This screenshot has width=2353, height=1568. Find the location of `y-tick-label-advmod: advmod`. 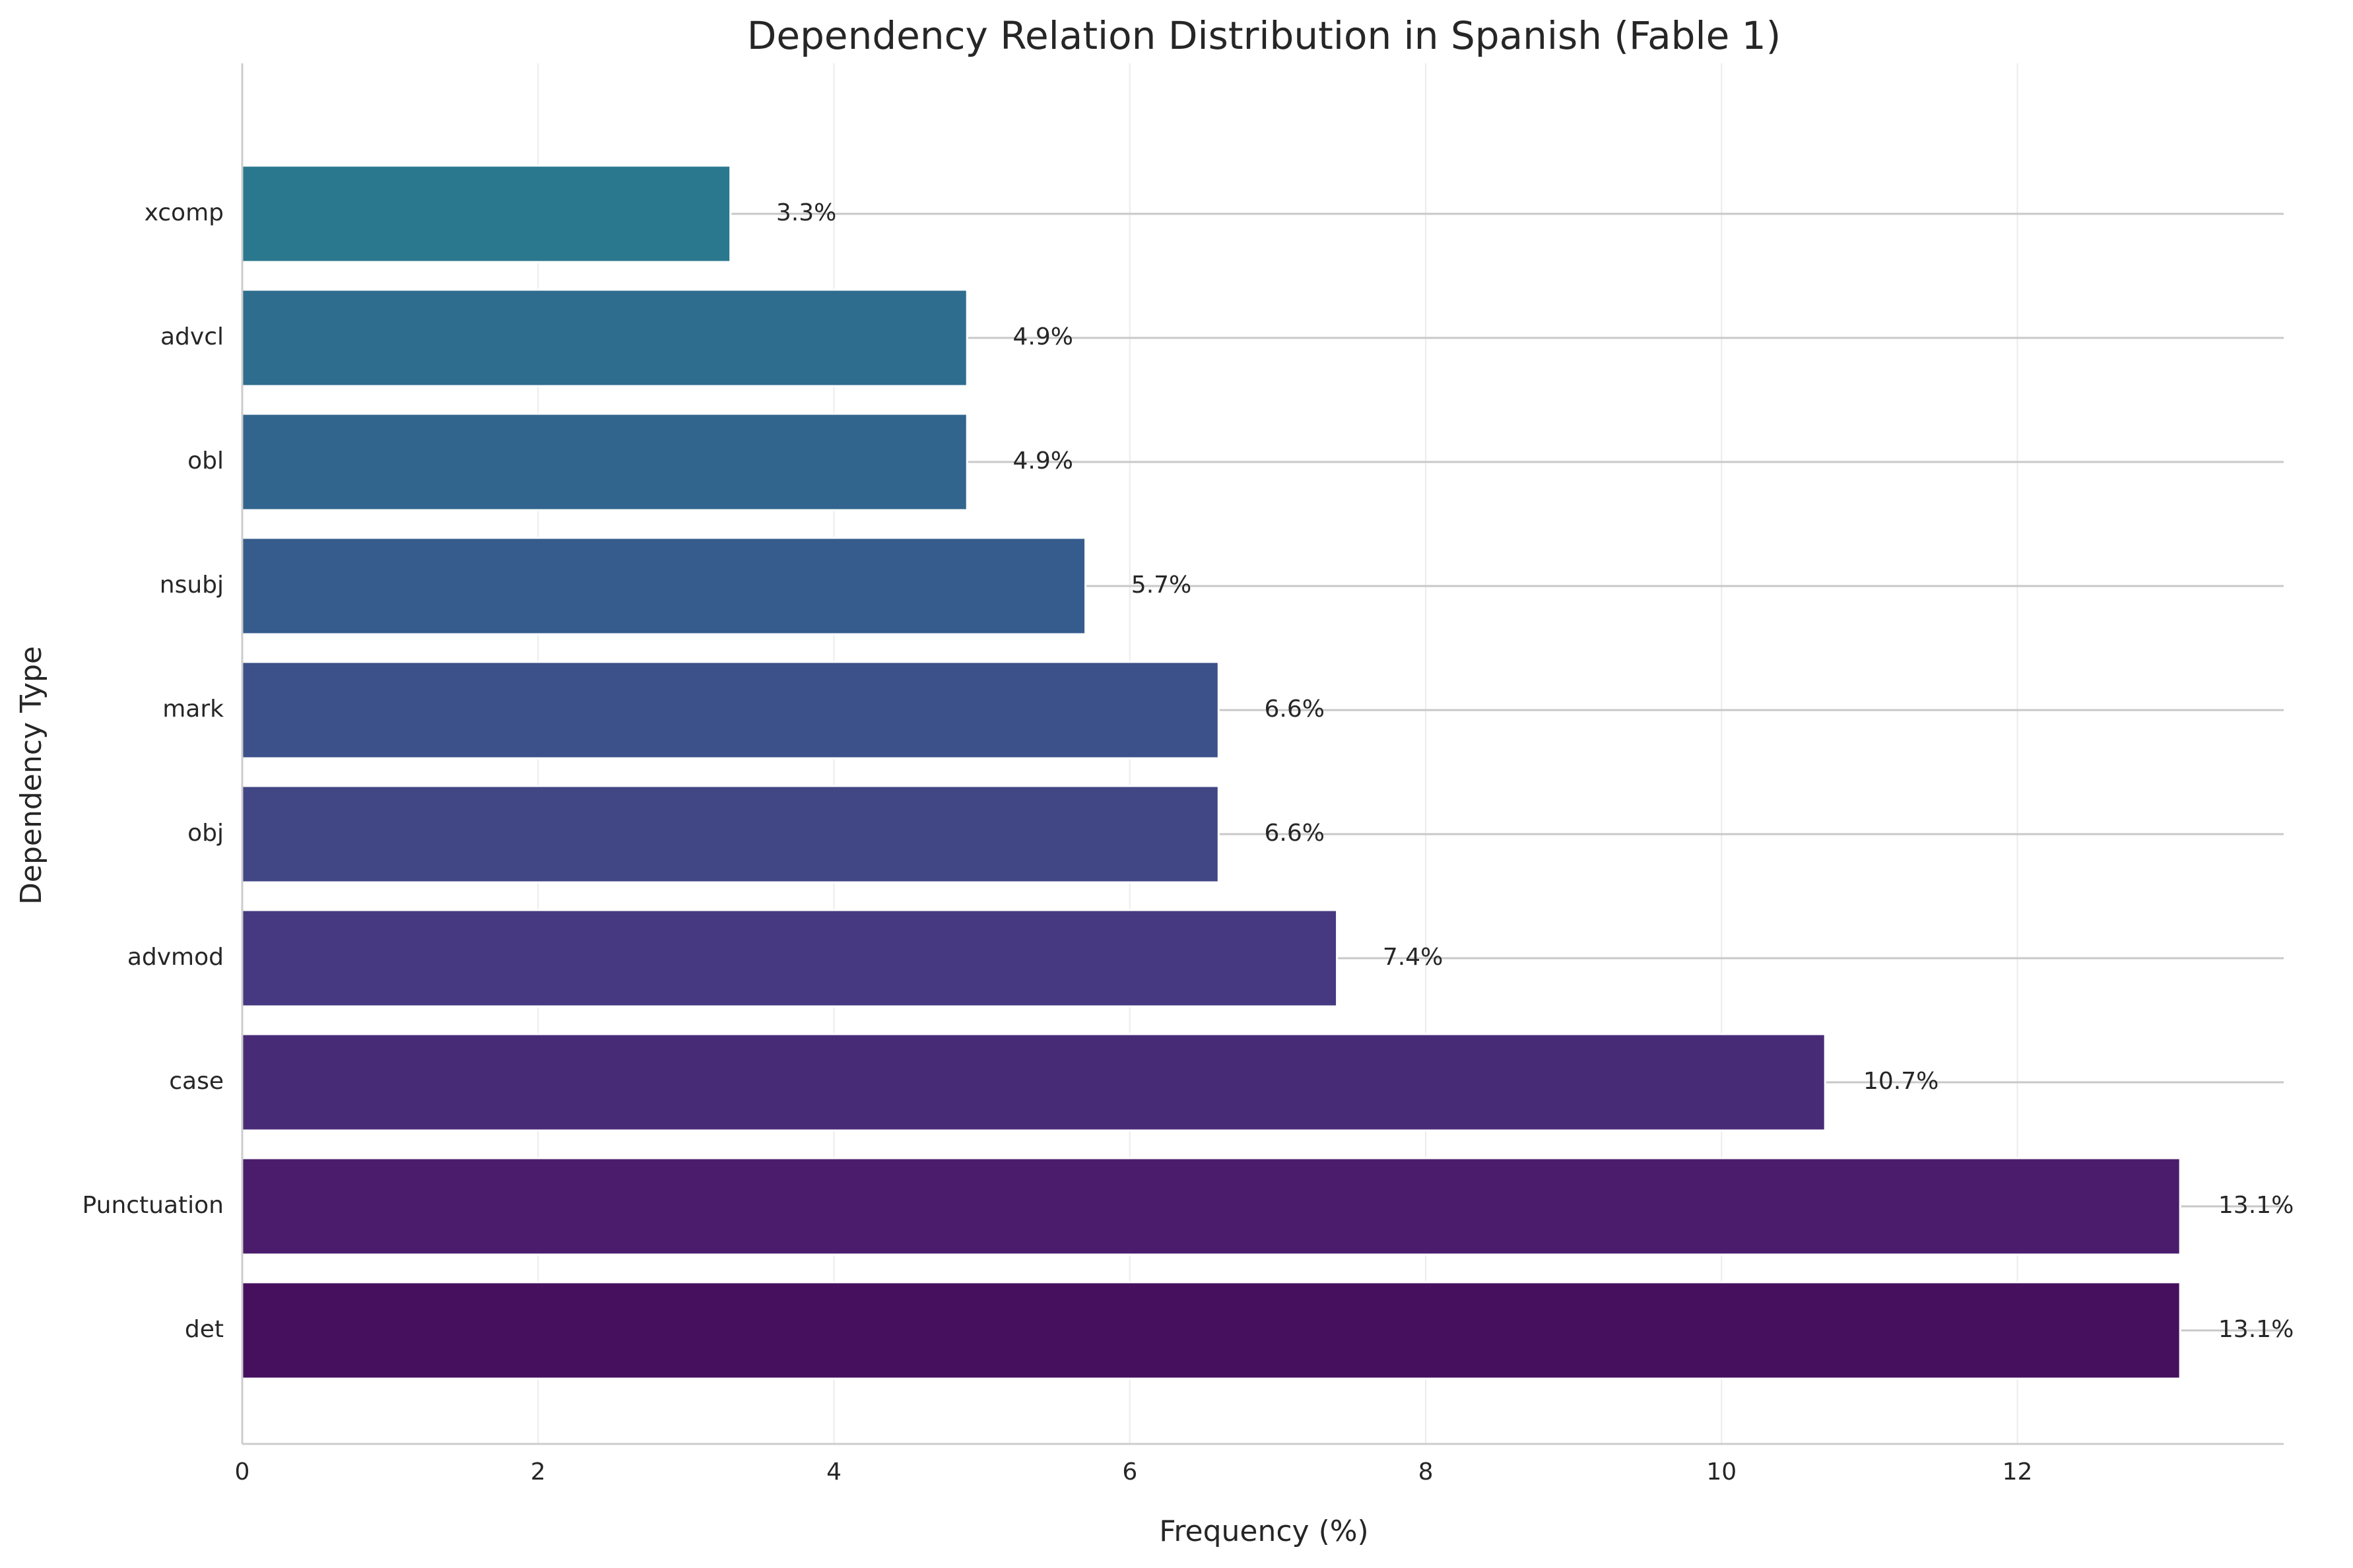

y-tick-label-advmod: advmod is located at coordinates (175, 958).